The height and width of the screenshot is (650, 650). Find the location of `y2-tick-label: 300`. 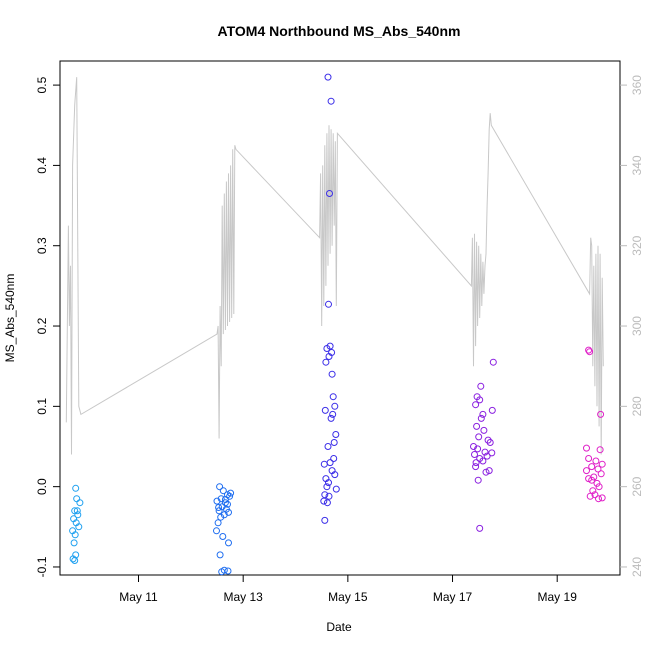

y2-tick-label: 300 is located at coordinates (637, 326).